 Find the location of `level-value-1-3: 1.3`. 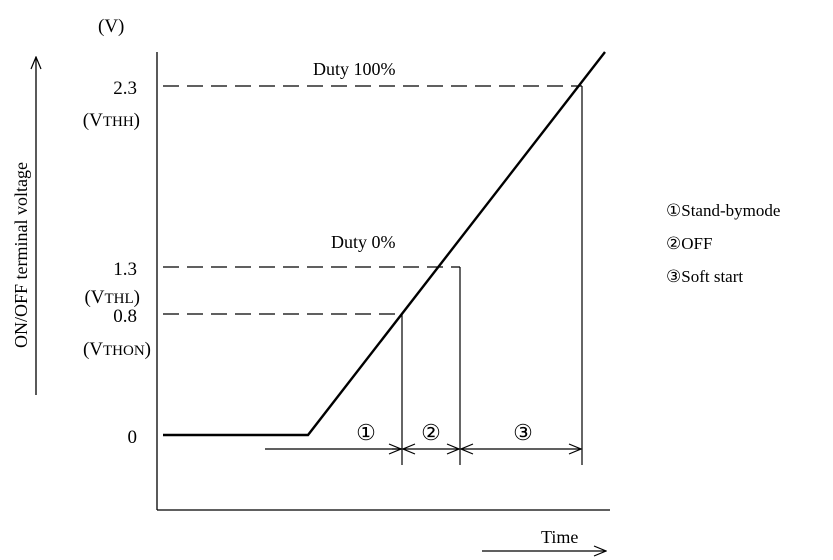

level-value-1-3: 1.3 is located at coordinates (125, 269).